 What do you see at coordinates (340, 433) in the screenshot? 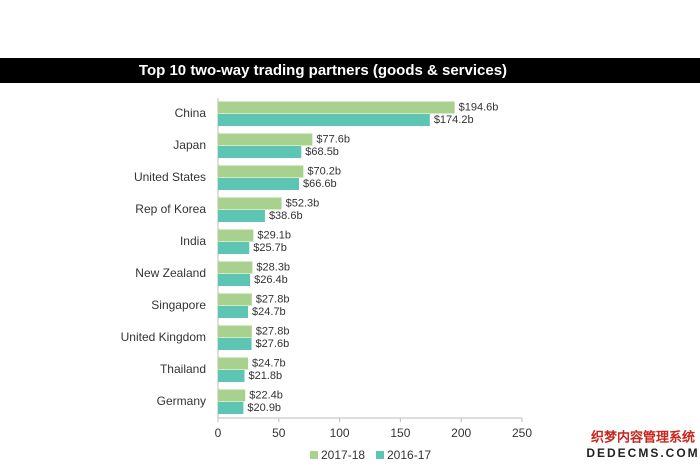
I see `x-tick-label: 100` at bounding box center [340, 433].